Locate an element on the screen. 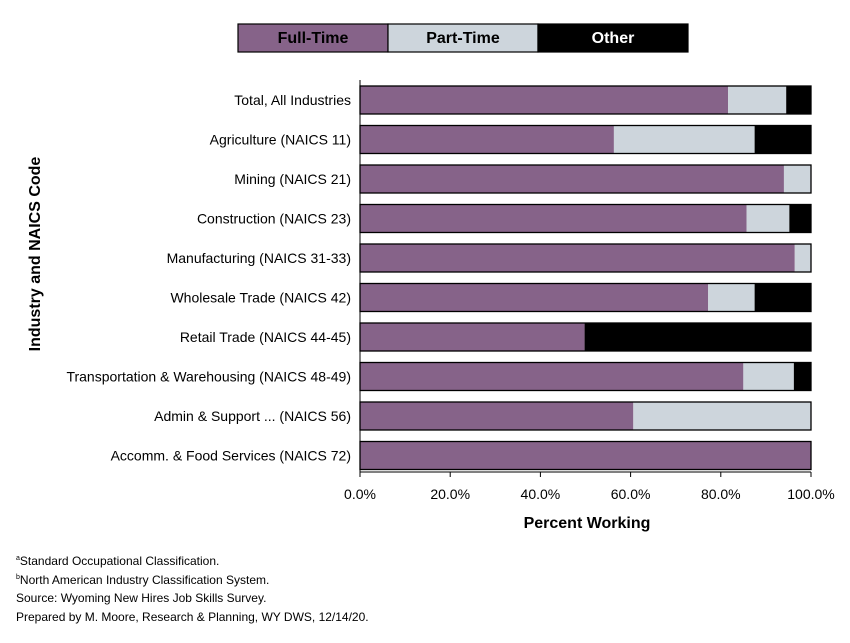  category-label-wholesale-trade-naics-42: Wholesale Trade (NAICS 42) is located at coordinates (260, 298).